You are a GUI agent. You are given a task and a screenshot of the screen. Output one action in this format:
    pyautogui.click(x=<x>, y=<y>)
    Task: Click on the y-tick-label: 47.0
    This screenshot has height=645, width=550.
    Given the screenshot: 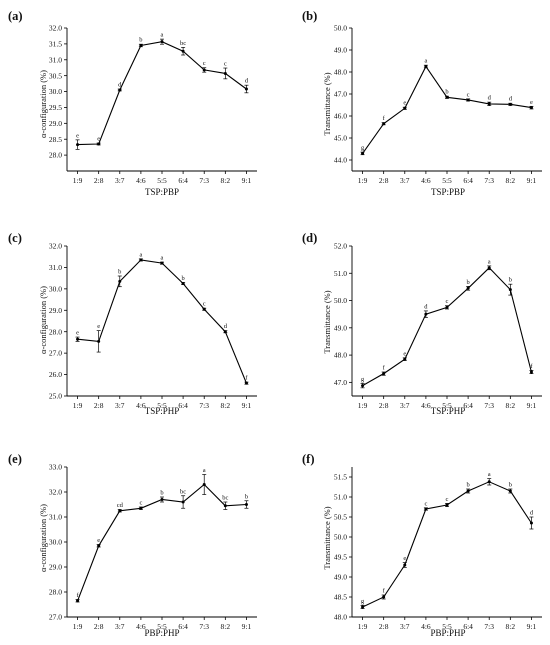 What is the action you would take?
    pyautogui.click(x=340, y=382)
    